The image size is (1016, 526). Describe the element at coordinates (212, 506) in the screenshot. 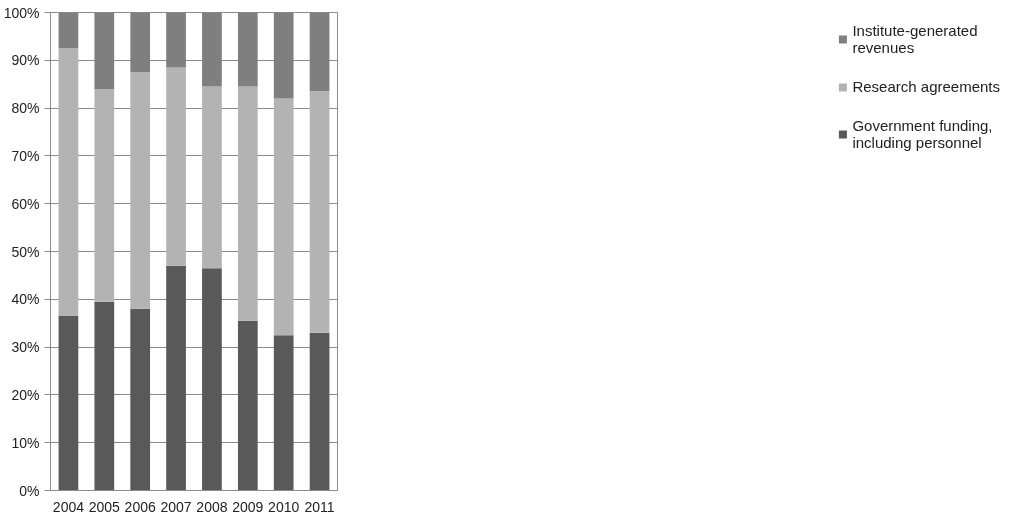

I see `x-tick-label: 2008` at that location.